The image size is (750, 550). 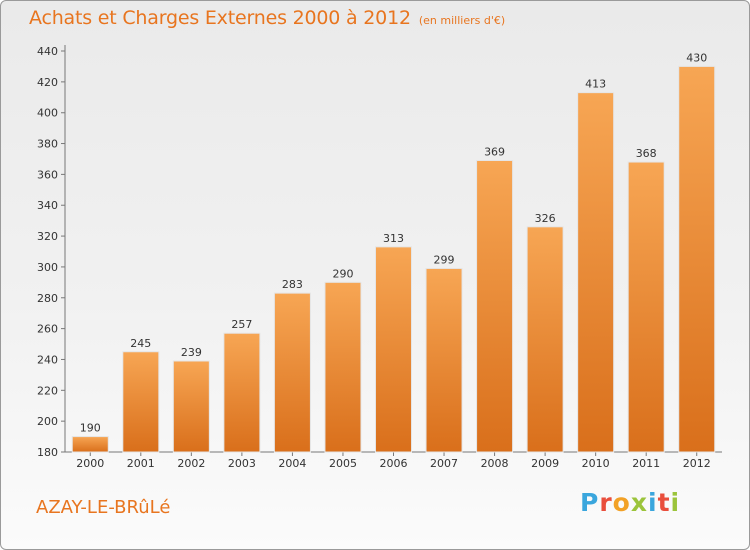 What do you see at coordinates (462, 20) in the screenshot?
I see `chart-subtitle: (en milliers d'€)` at bounding box center [462, 20].